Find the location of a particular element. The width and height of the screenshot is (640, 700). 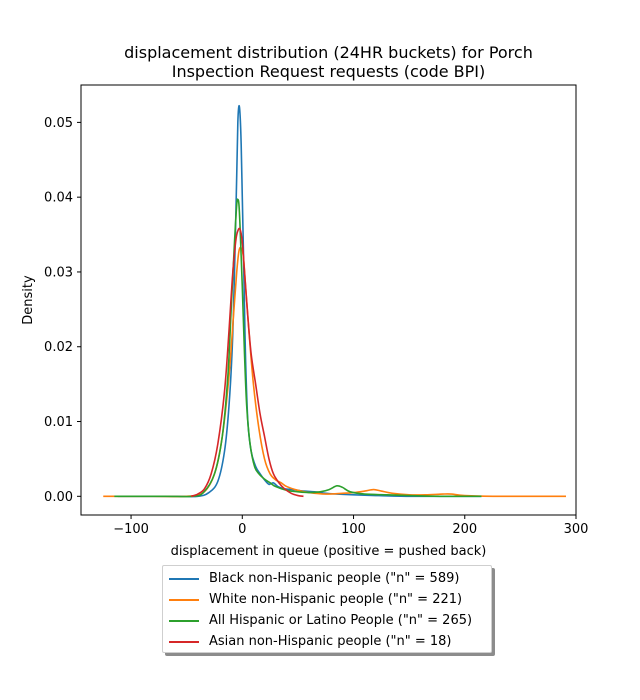

x-axis-ticks: −100 0 100 200 300 is located at coordinates (350, 526).